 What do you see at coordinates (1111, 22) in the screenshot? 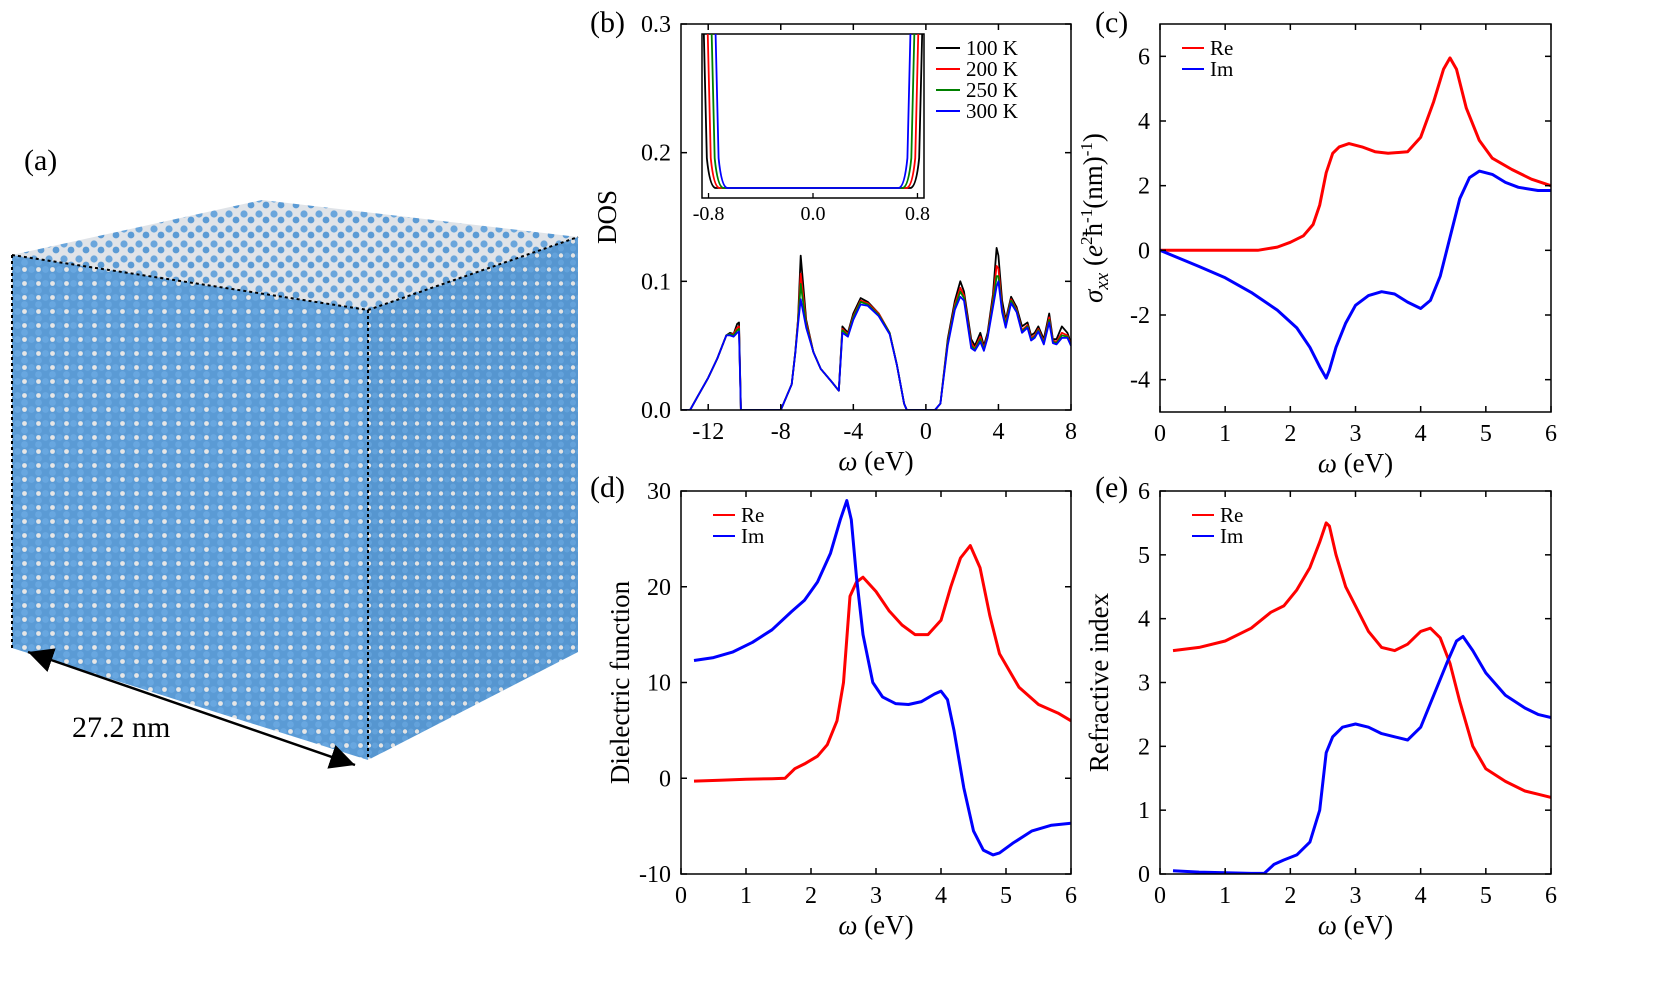
I see `panel-label: (c)` at bounding box center [1111, 22].